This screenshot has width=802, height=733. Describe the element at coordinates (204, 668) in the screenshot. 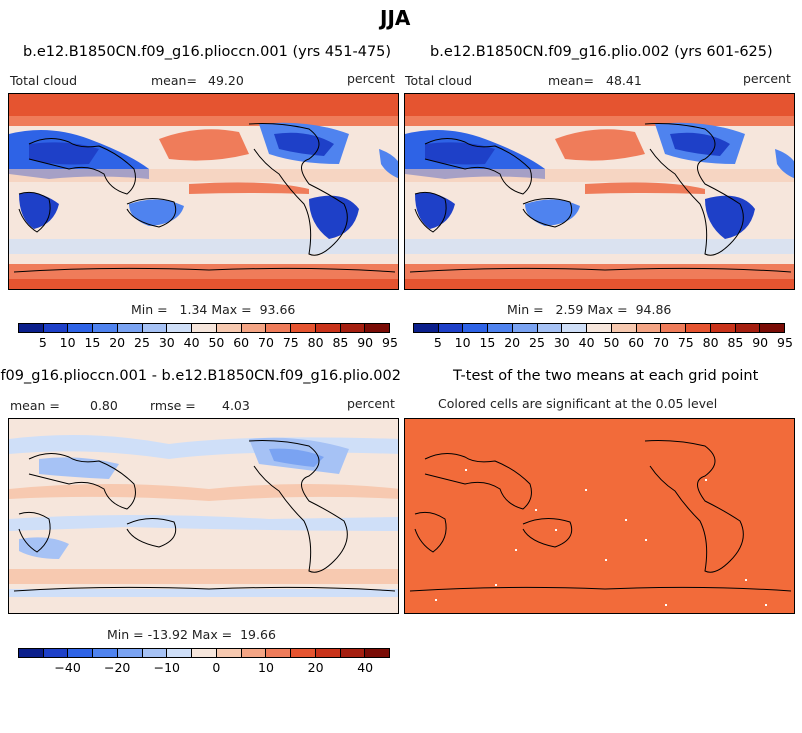

I see `panel3-colorbar-ticks: −40 −20 −10 0 10 20 40` at that location.